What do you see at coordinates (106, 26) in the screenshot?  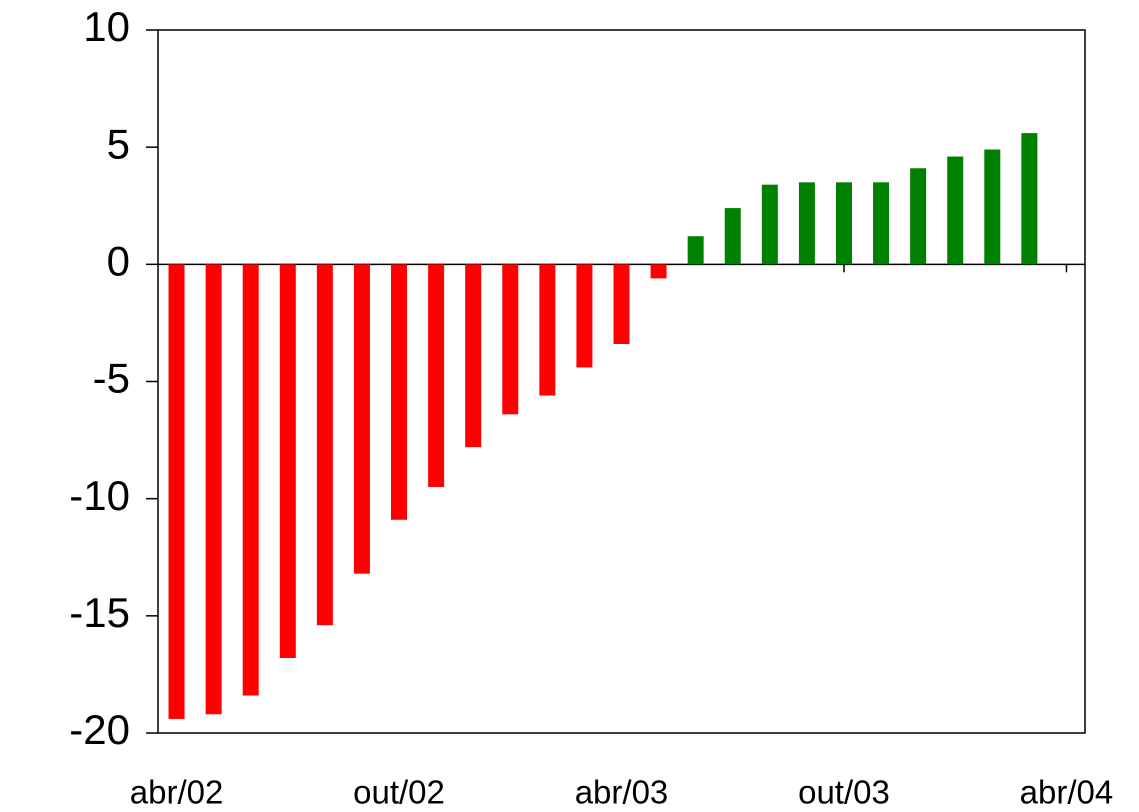 I see `y-tick-label: 10` at bounding box center [106, 26].